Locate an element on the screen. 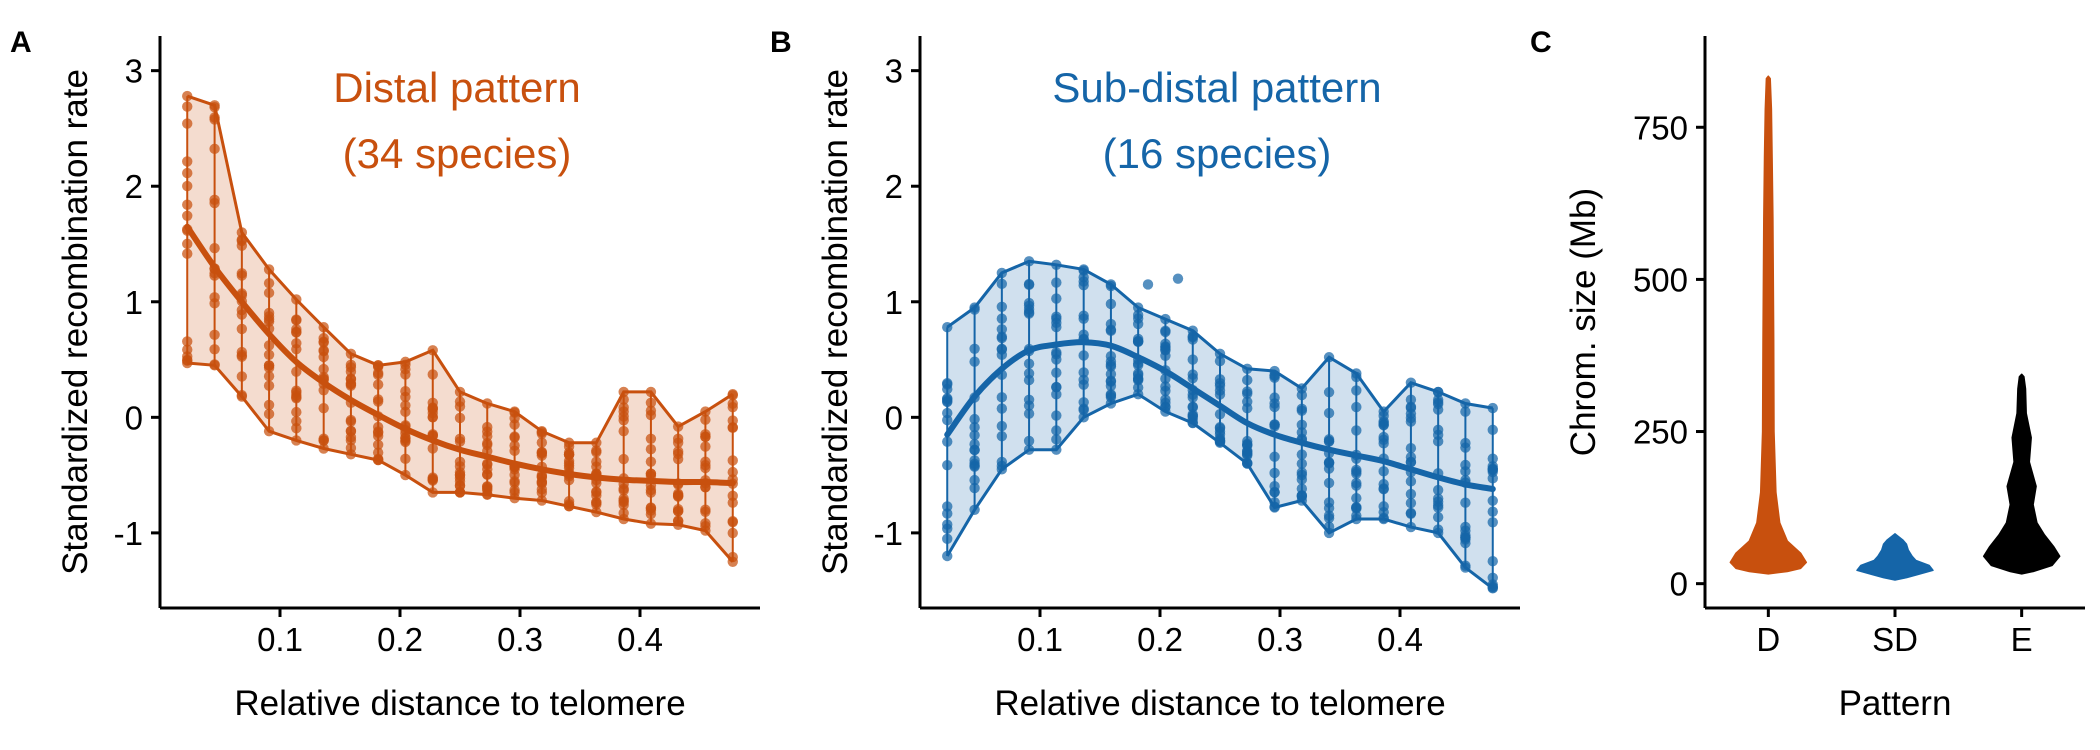 The image size is (2100, 750). violin-e is located at coordinates (2021, 474).